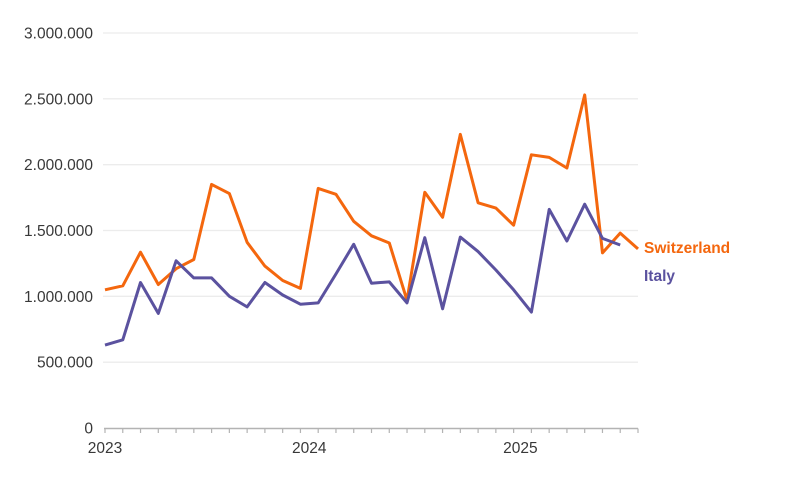 The width and height of the screenshot is (800, 494). What do you see at coordinates (520, 448) in the screenshot?
I see `x-year-label: 2025` at bounding box center [520, 448].